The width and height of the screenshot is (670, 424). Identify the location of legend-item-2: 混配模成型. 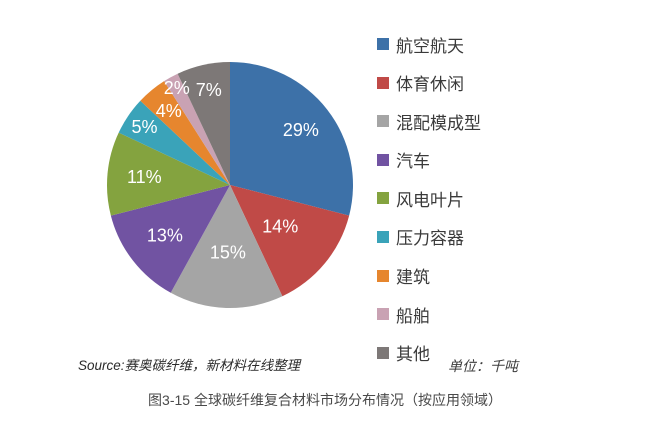
(429, 122).